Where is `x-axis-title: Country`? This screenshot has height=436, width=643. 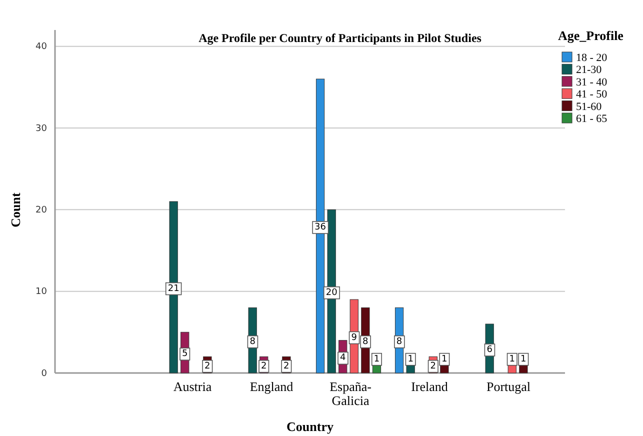
x-axis-title: Country is located at coordinates (310, 426).